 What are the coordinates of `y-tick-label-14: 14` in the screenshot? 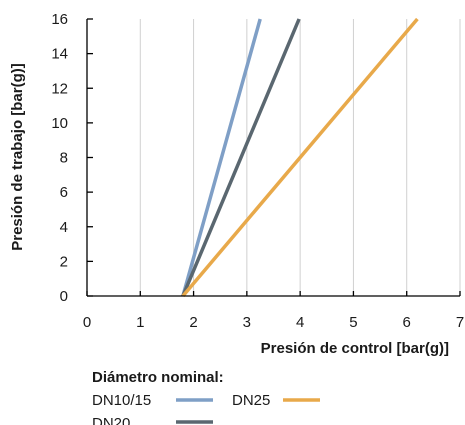 It's located at (59, 54).